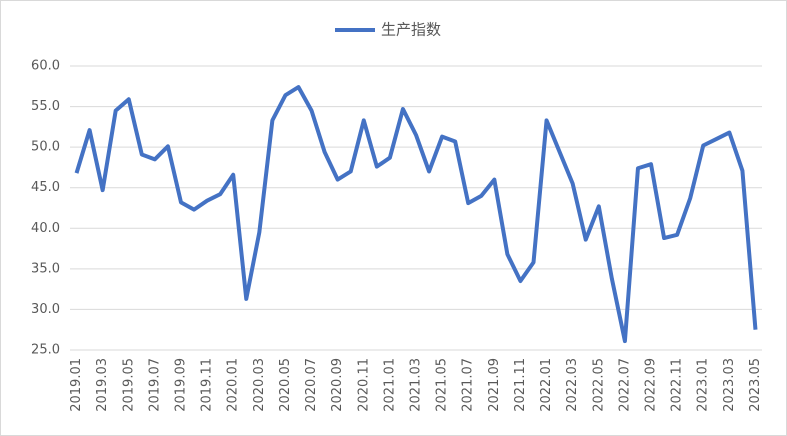 The height and width of the screenshot is (436, 787). Describe the element at coordinates (624, 385) in the screenshot. I see `x-tick-label: 2022.07` at that location.